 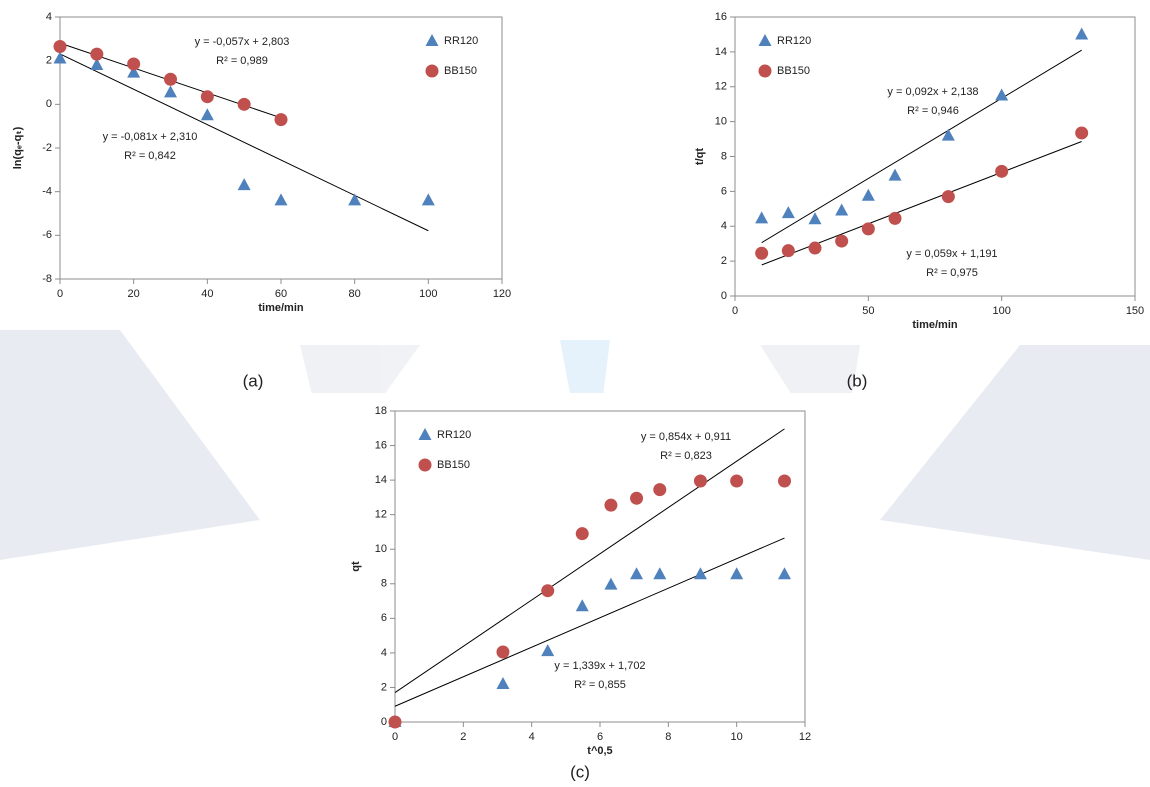 What do you see at coordinates (700, 156) in the screenshot?
I see `y-axis-title: t/qt` at bounding box center [700, 156].